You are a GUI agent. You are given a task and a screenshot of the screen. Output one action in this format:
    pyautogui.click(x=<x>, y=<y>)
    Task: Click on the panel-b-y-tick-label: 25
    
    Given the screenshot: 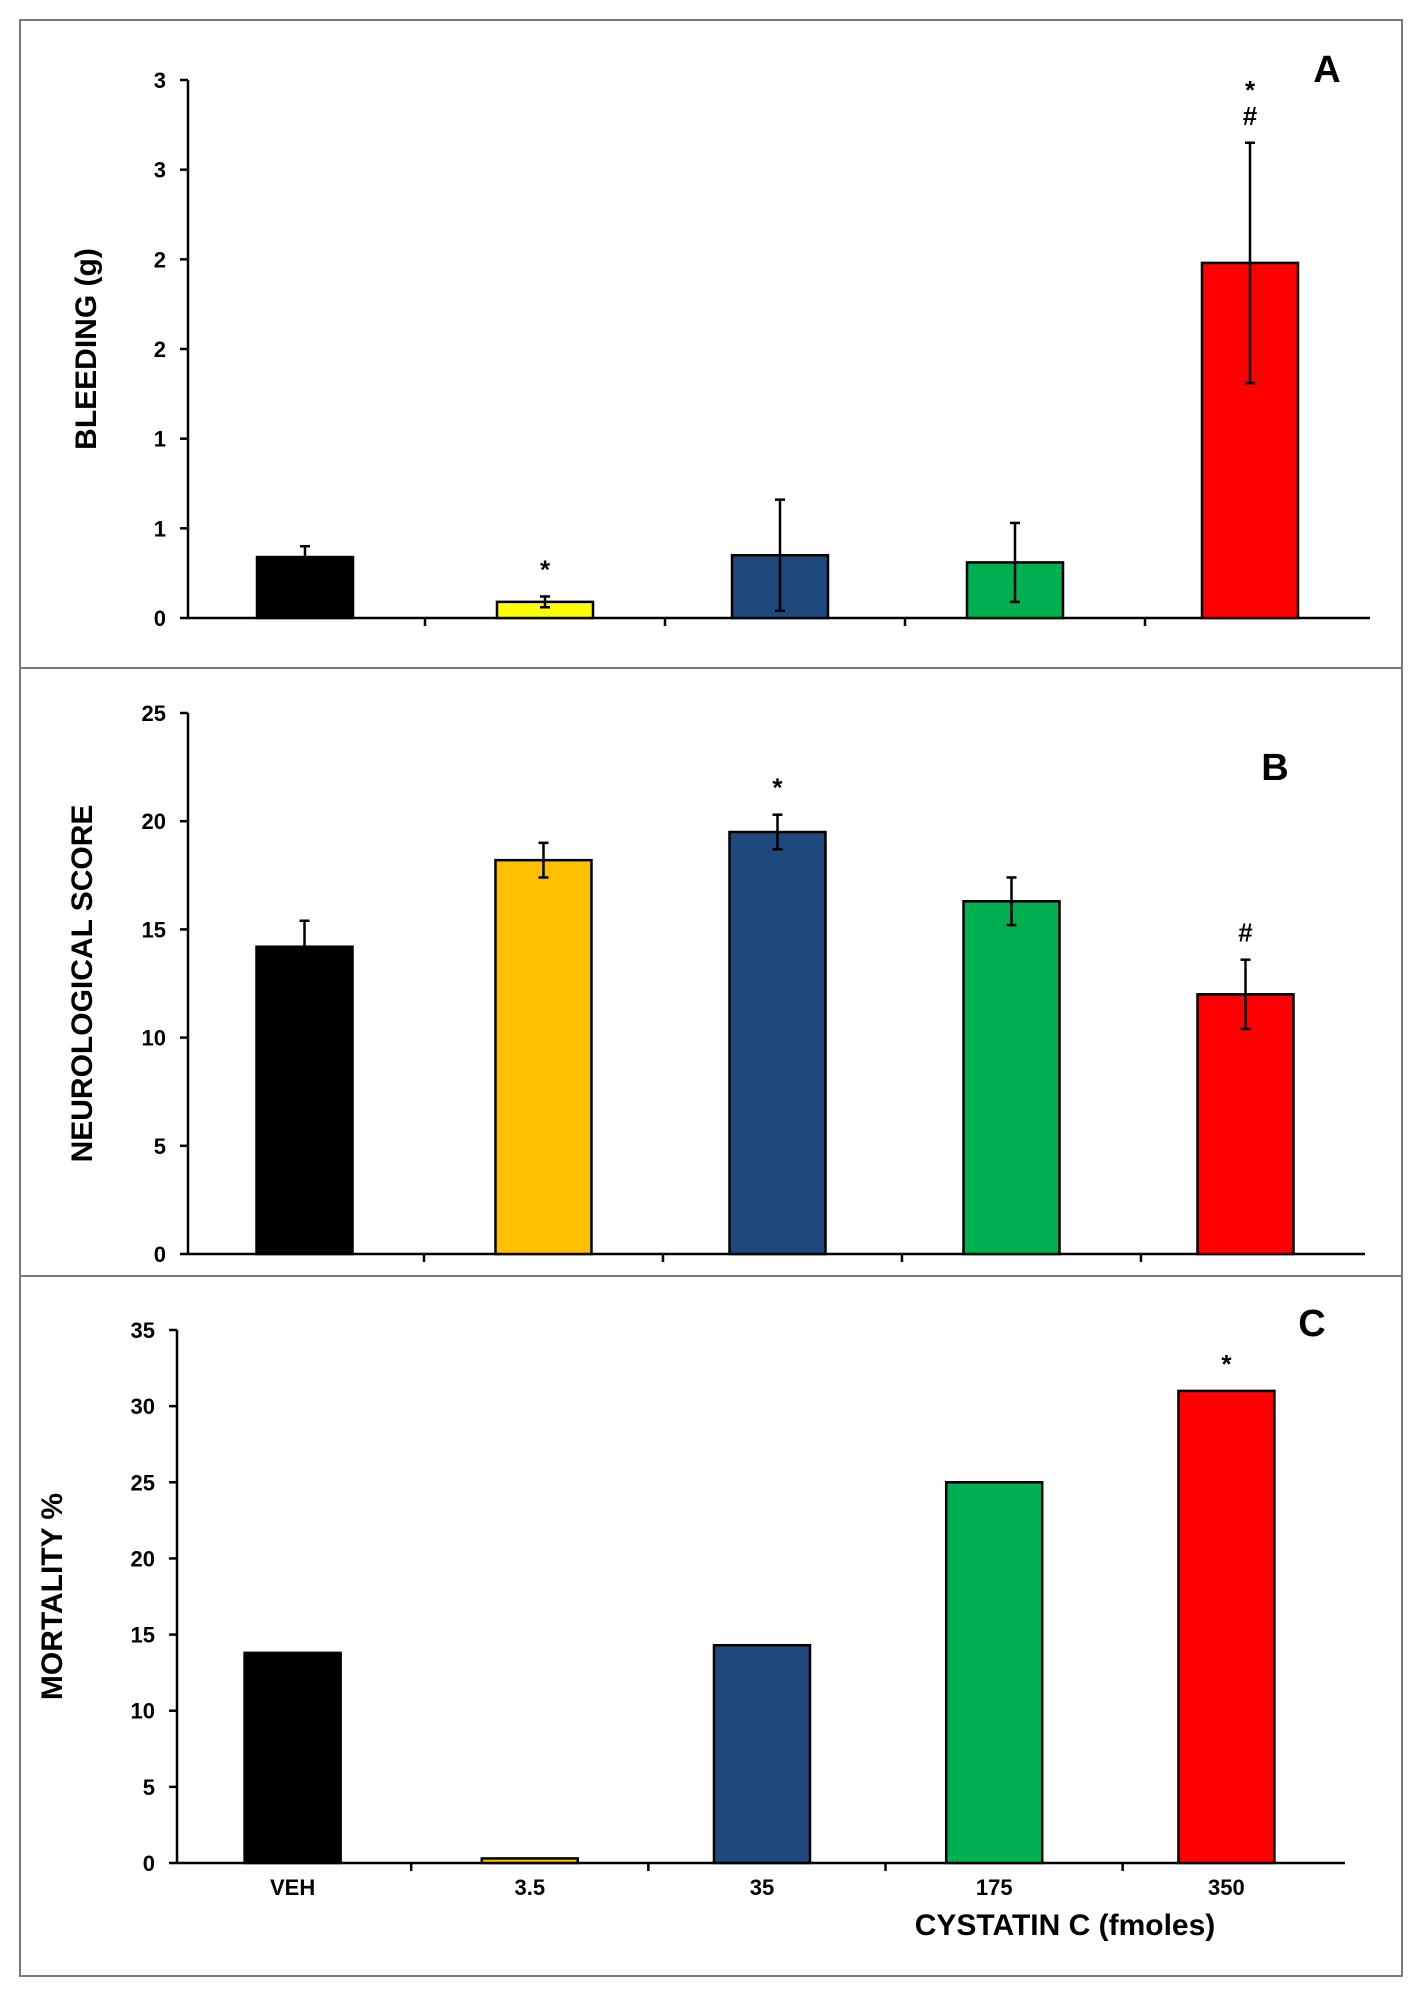 What is the action you would take?
    pyautogui.click(x=154, y=713)
    